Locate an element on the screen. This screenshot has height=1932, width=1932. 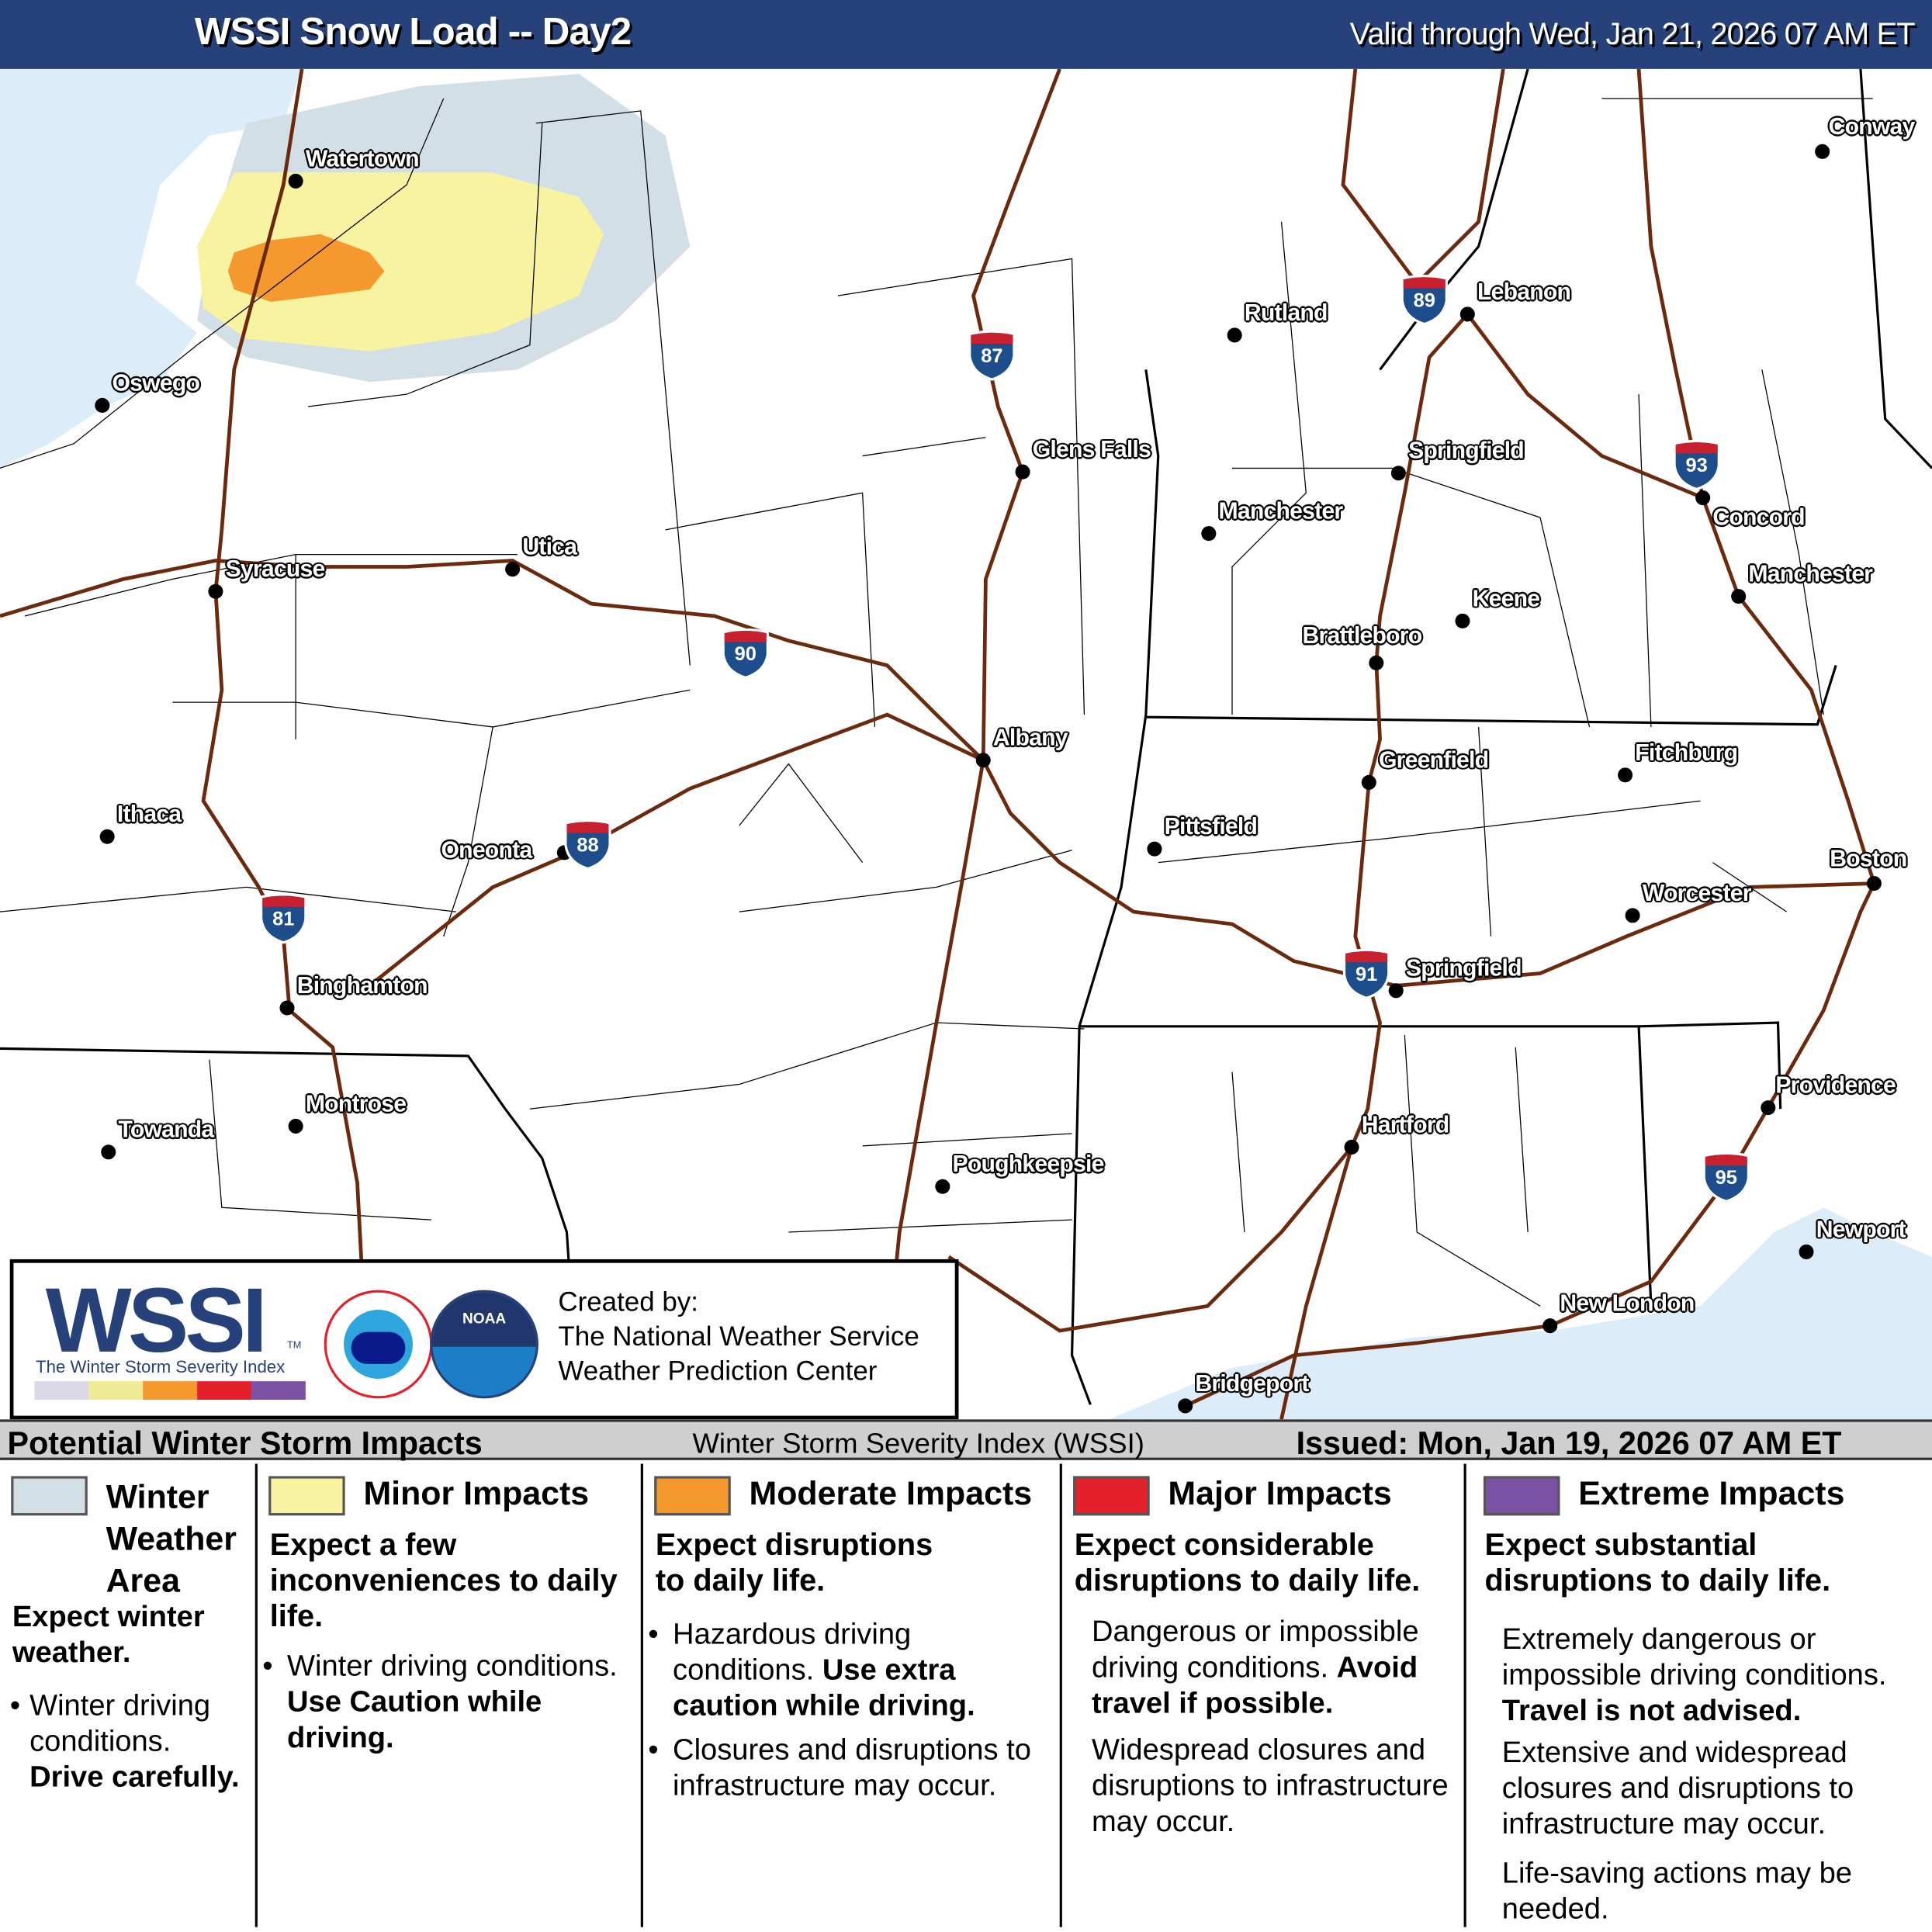
category-headline: Expect winter weather. is located at coordinates (108, 1635).